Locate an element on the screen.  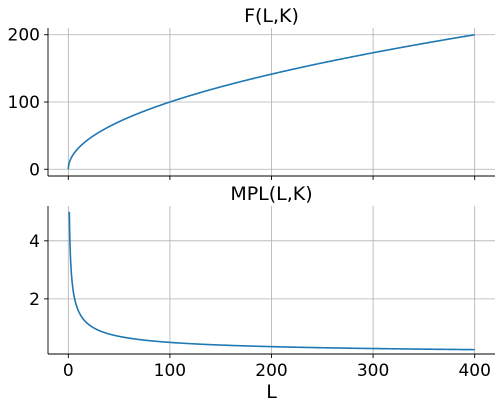
x-tick-label: 100 is located at coordinates (170, 371).